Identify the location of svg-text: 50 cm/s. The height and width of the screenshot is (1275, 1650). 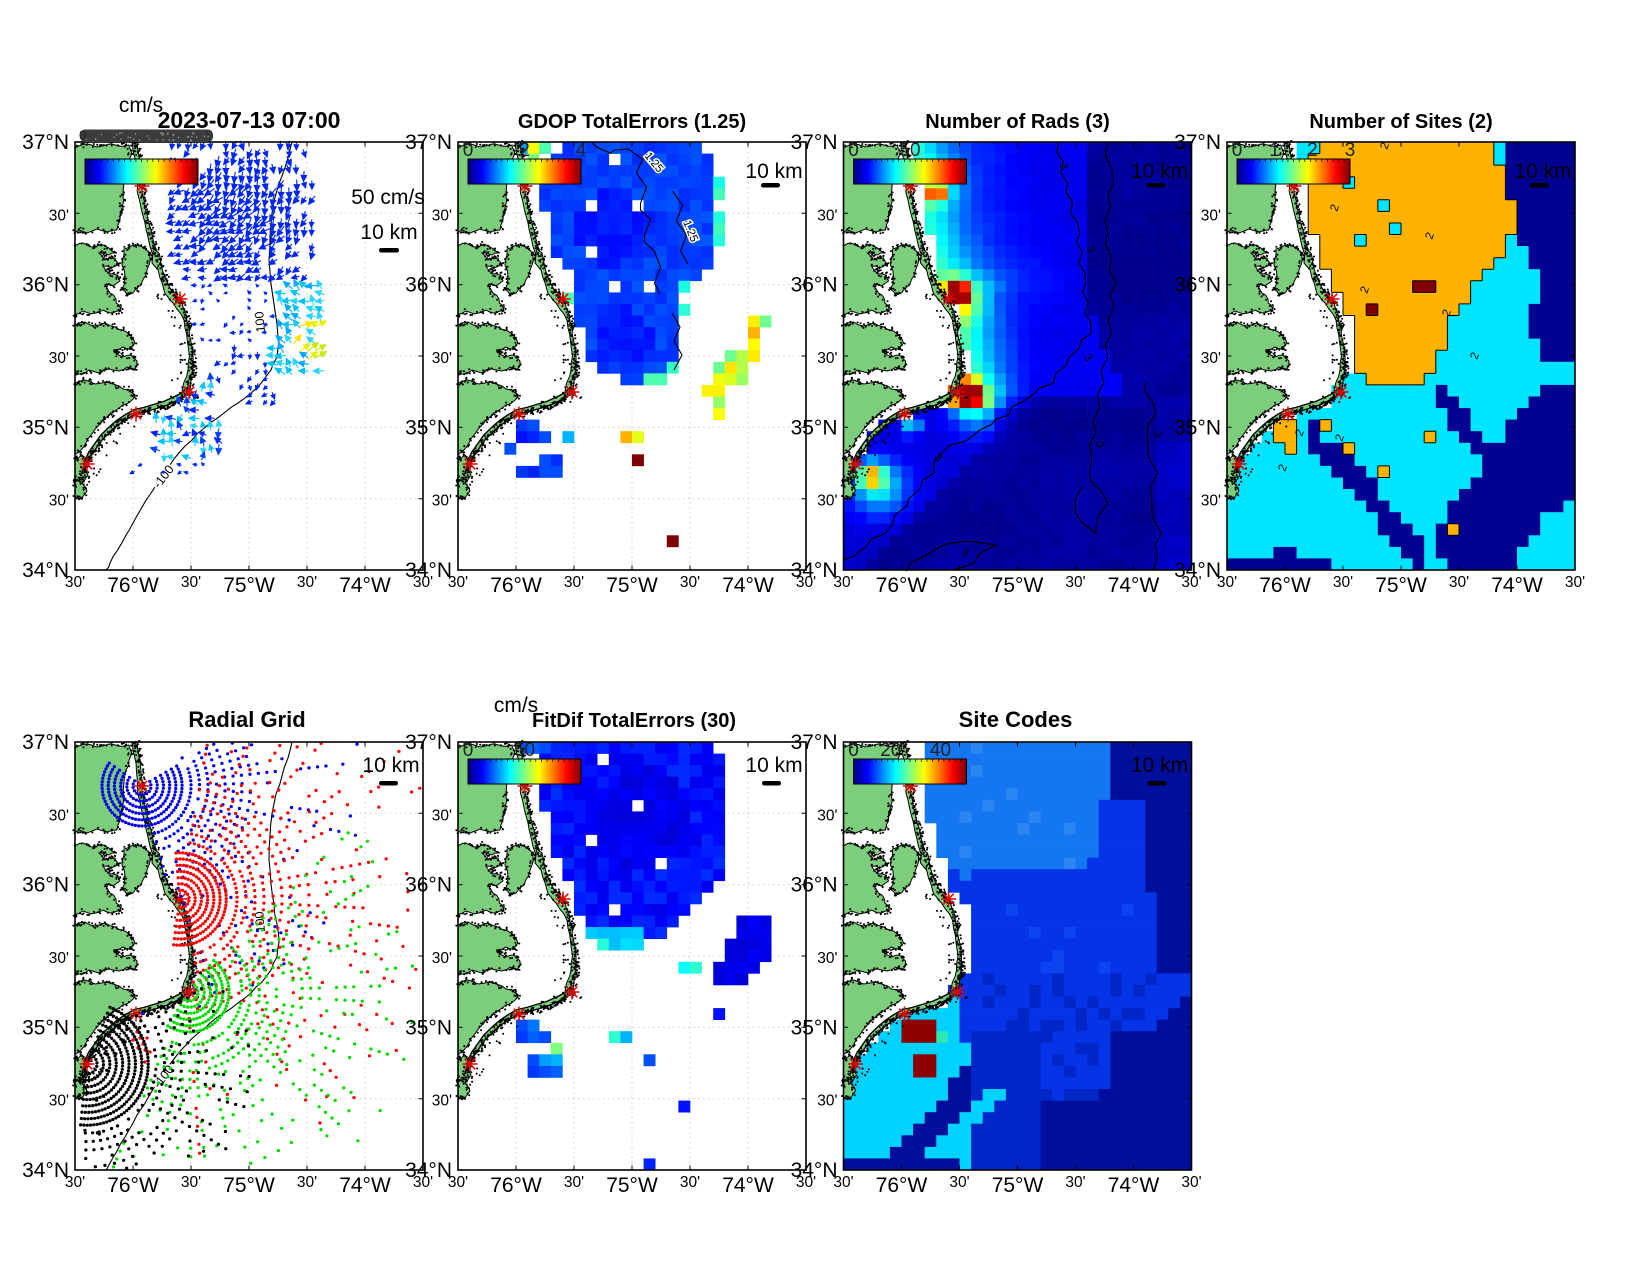
(388, 197).